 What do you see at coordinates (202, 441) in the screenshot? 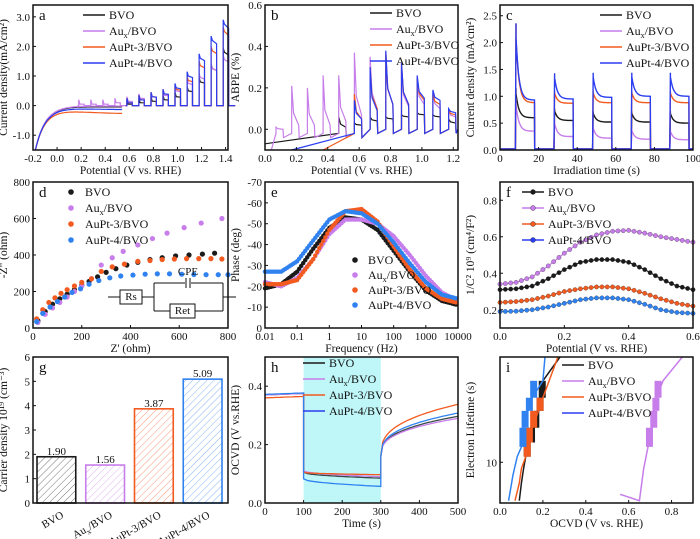
I see `bar` at bounding box center [202, 441].